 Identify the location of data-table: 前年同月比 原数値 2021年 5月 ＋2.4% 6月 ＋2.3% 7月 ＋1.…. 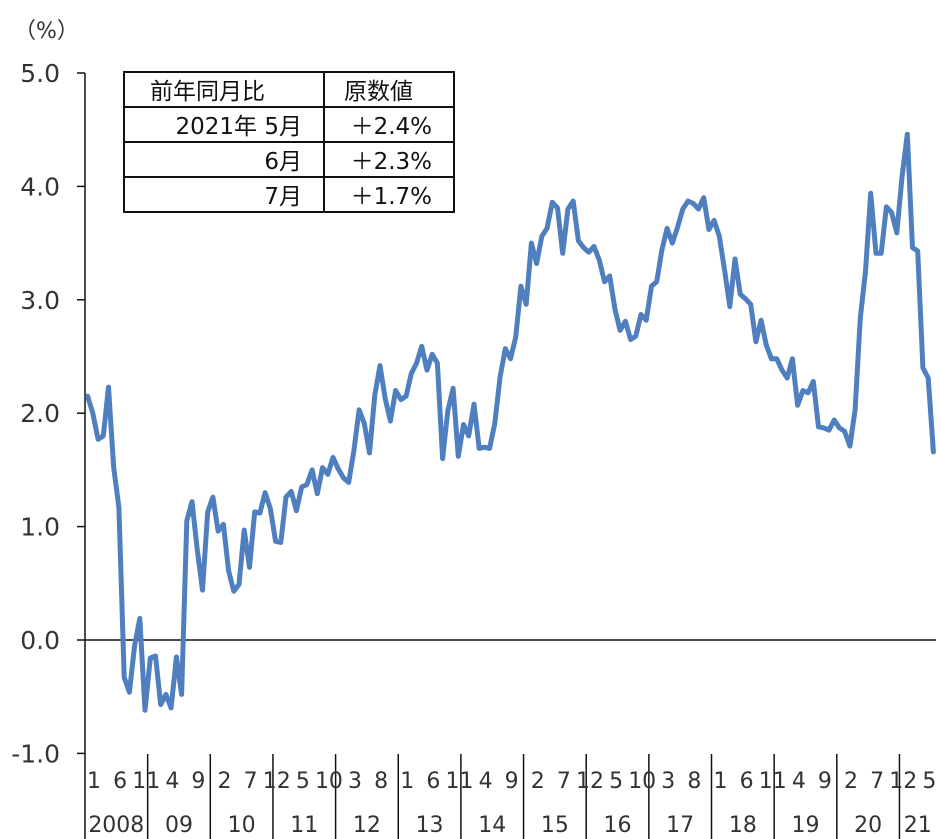
(289, 142).